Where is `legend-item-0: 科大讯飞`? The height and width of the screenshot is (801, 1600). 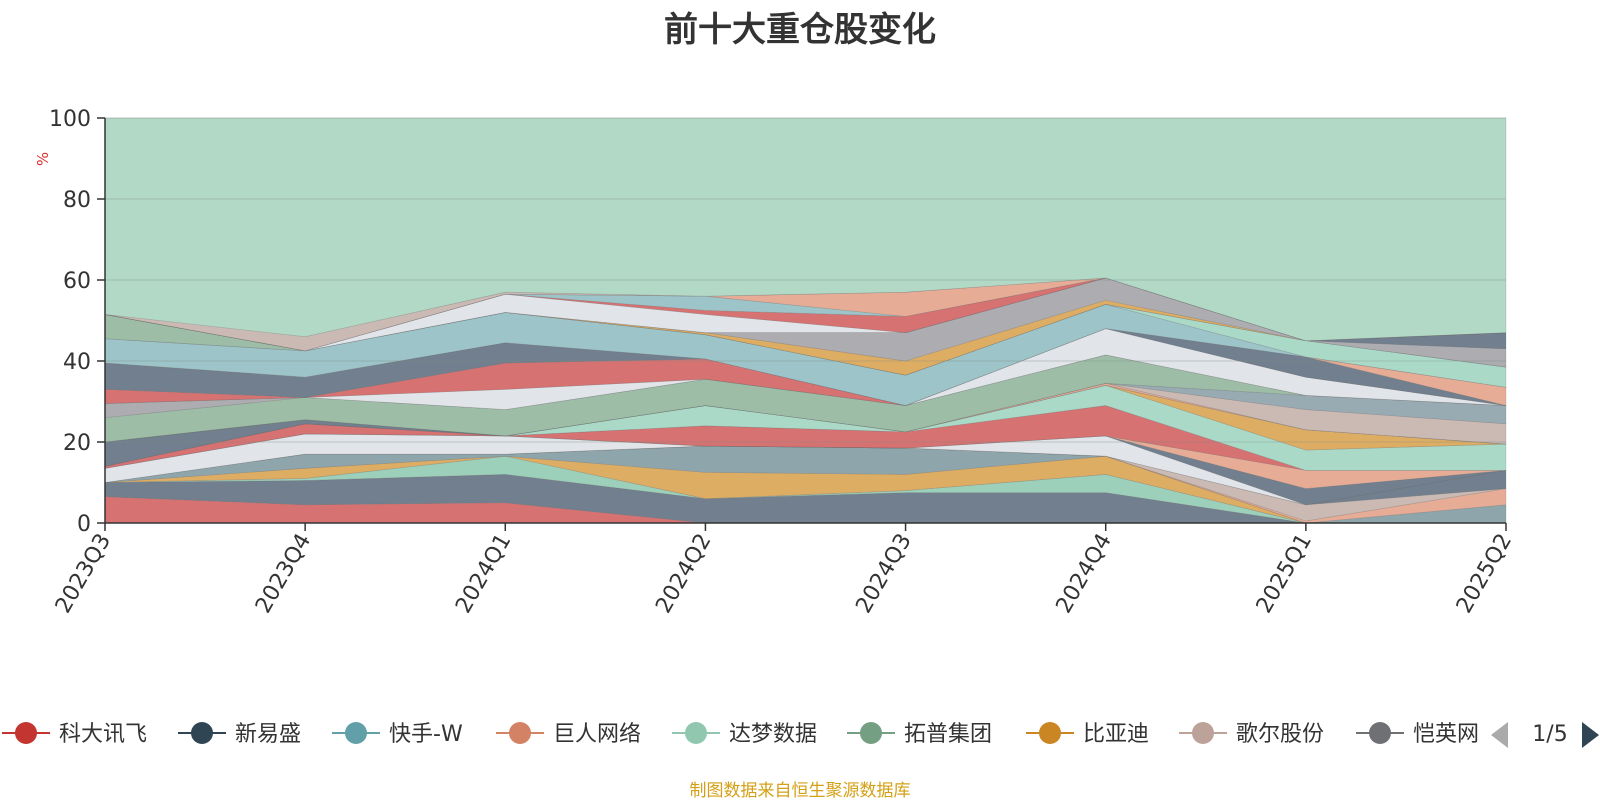 legend-item-0: 科大讯飞 is located at coordinates (74, 734).